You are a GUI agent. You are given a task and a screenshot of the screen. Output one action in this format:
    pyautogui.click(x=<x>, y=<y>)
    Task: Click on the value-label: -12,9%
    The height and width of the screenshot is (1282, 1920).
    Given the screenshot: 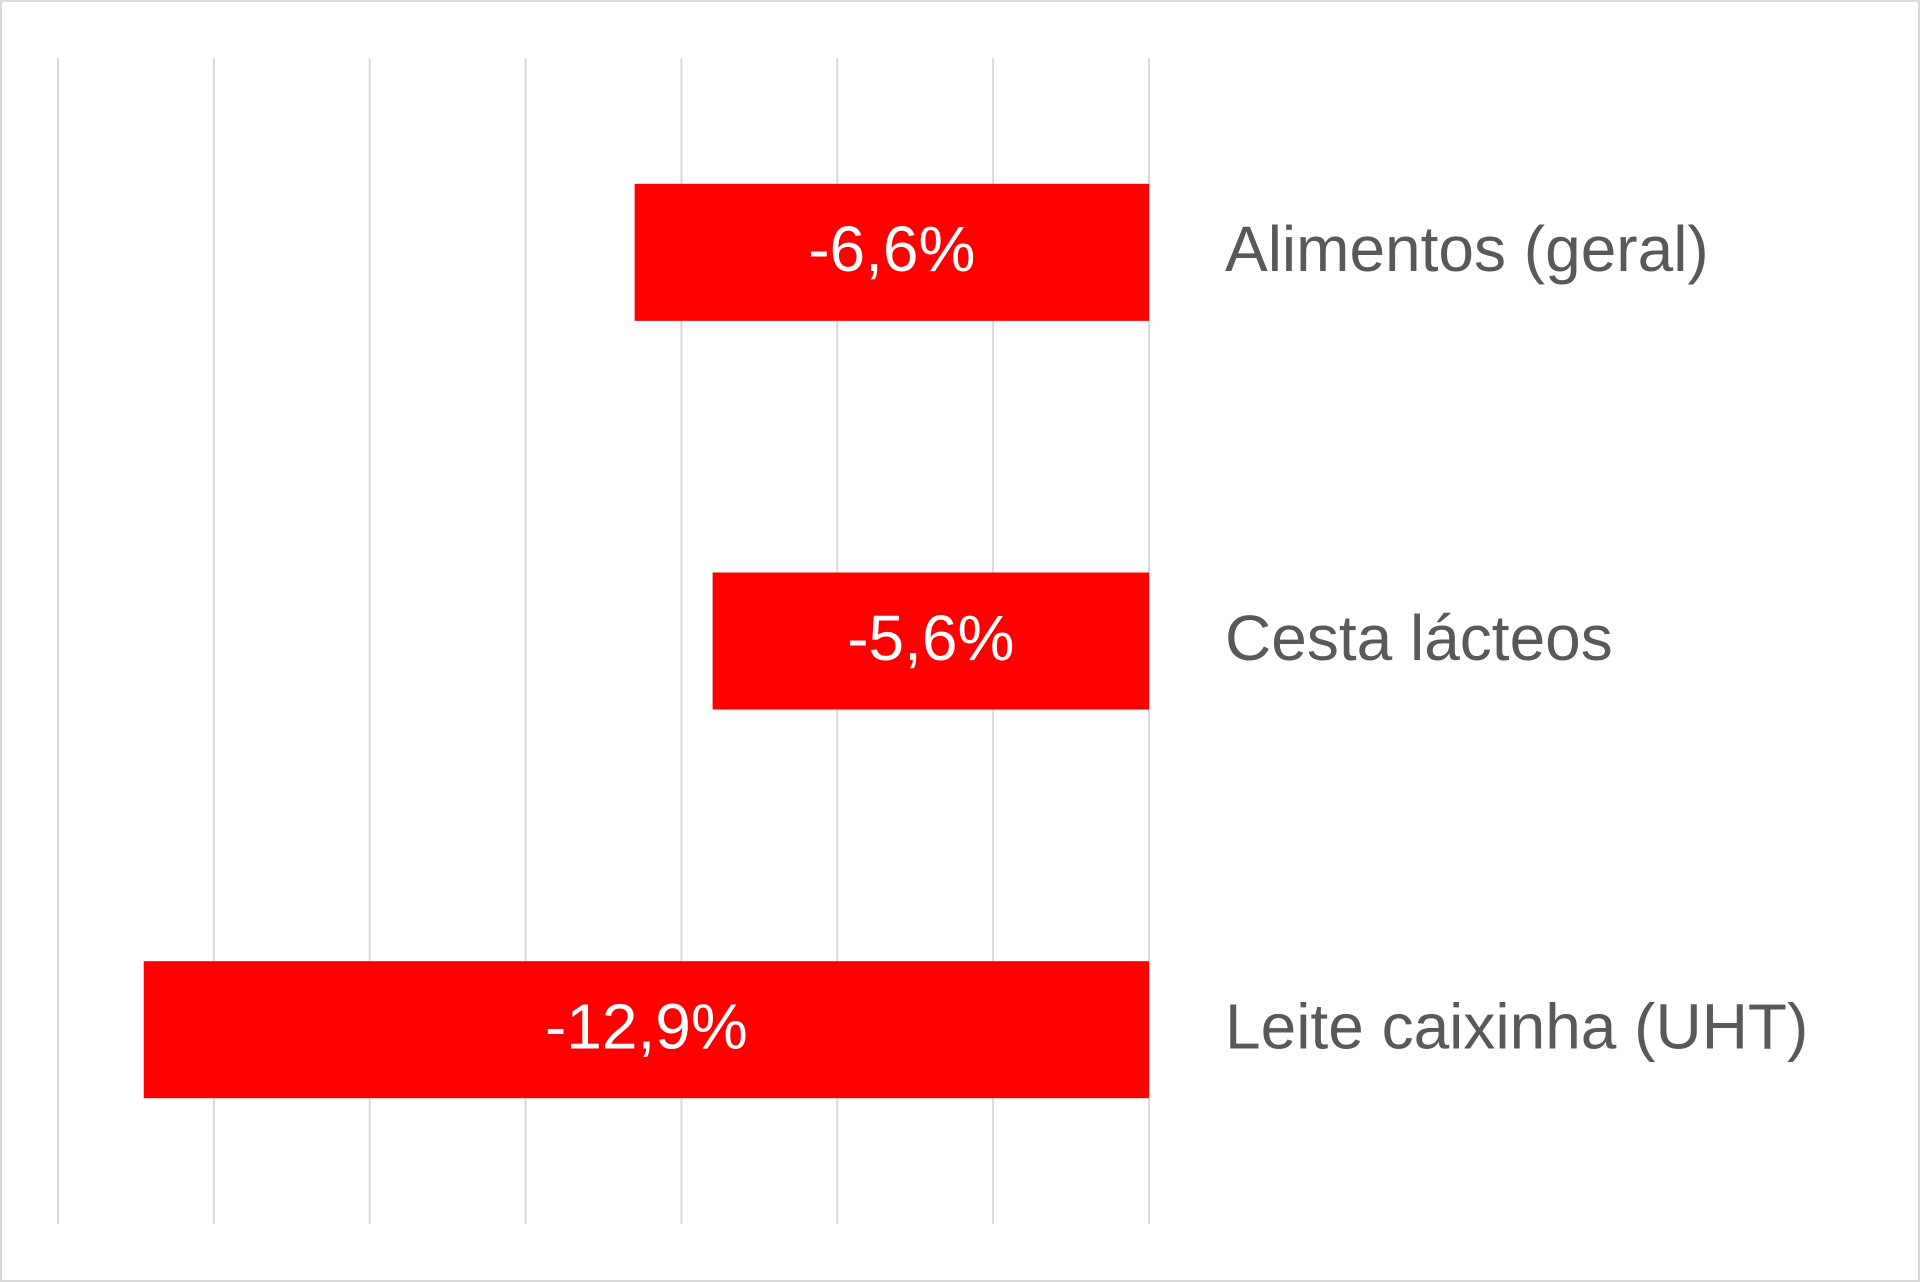 What is the action you would take?
    pyautogui.click(x=646, y=1027)
    